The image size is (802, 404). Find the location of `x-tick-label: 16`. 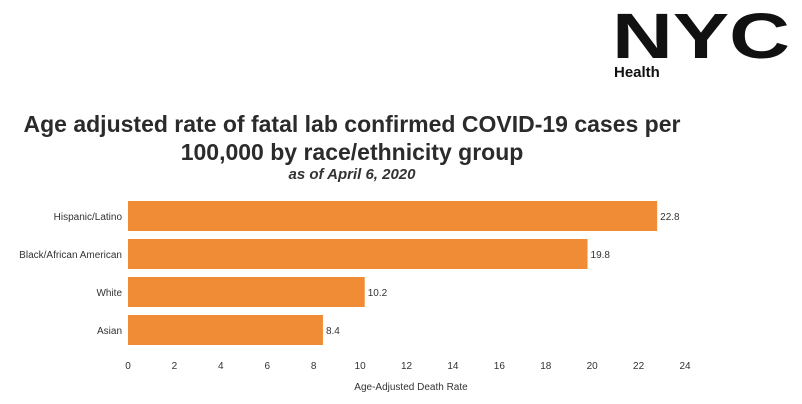

x-tick-label: 16 is located at coordinates (500, 366).